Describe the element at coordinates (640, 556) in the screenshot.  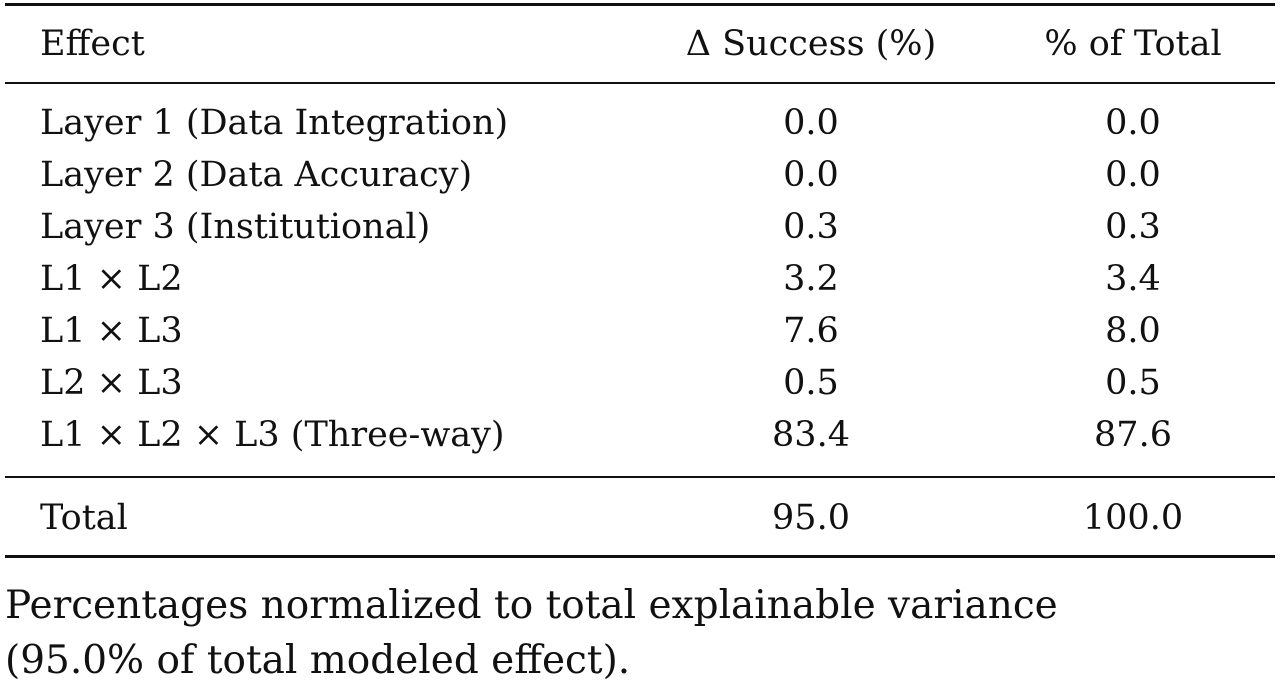
I see `bottom-rule` at that location.